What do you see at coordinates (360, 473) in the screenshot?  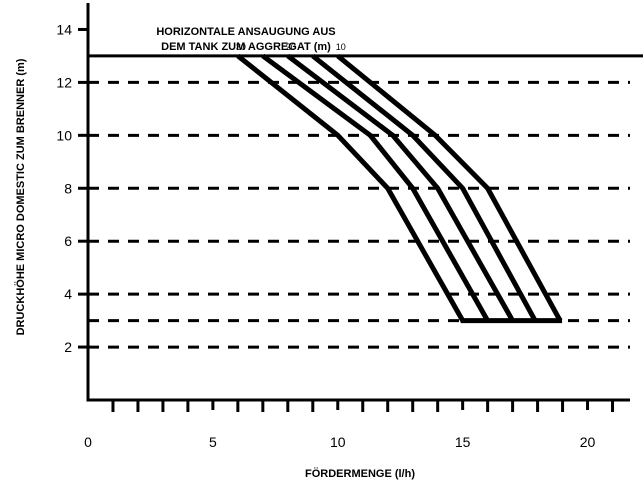 I see `x-axis-title: FÖRDERMENGE (l/h)` at bounding box center [360, 473].